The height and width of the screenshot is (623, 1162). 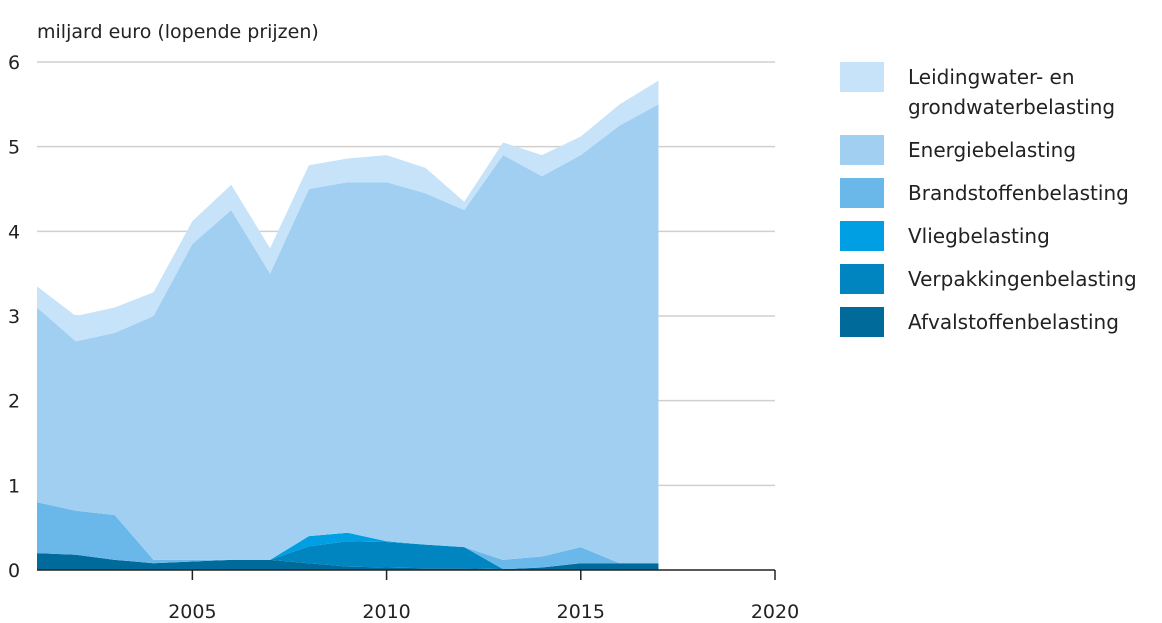 What do you see at coordinates (1022, 279) in the screenshot?
I see `legend-label: Verpakkingenbelasting` at bounding box center [1022, 279].